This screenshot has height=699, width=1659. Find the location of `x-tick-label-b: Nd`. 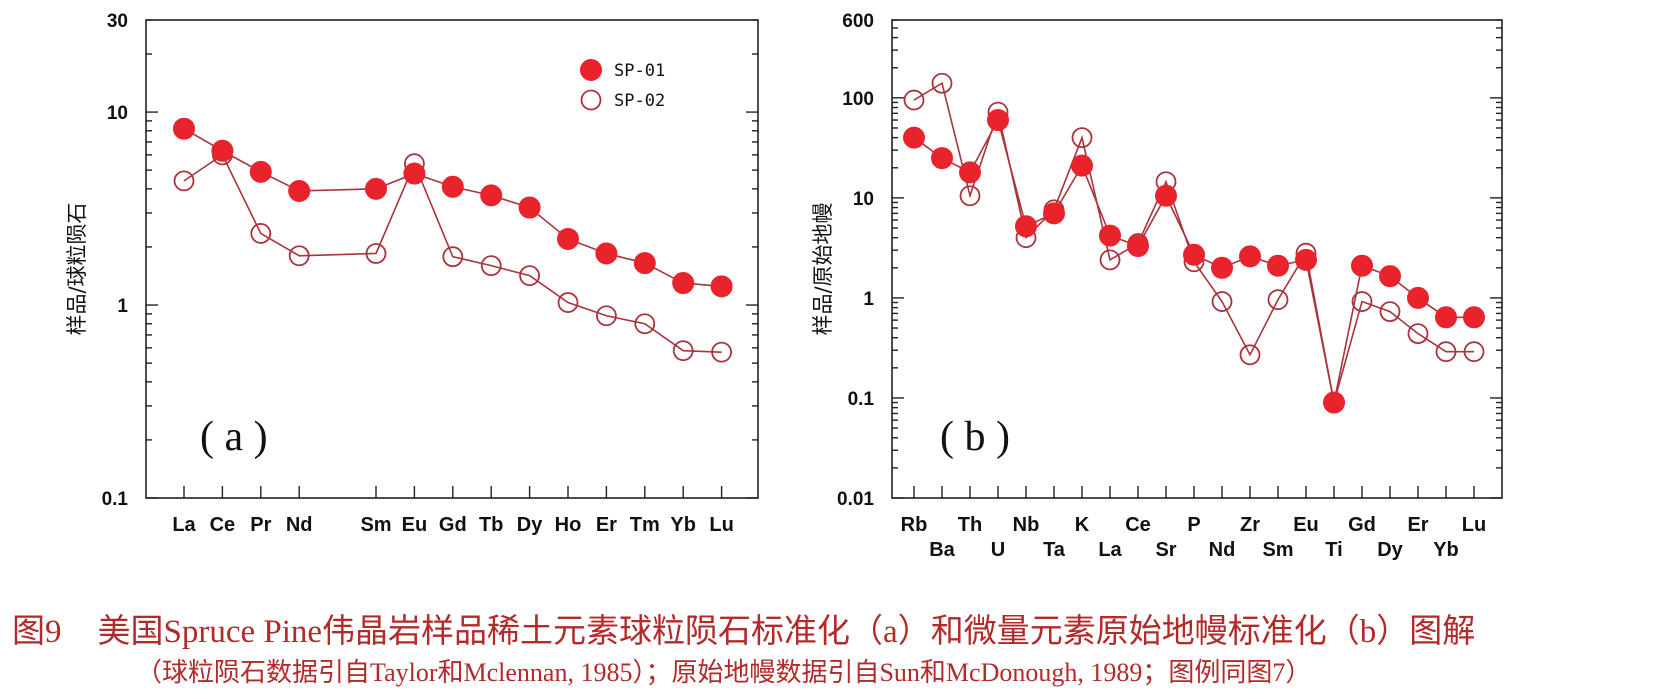

x-tick-label-b: Nd is located at coordinates (1222, 550).